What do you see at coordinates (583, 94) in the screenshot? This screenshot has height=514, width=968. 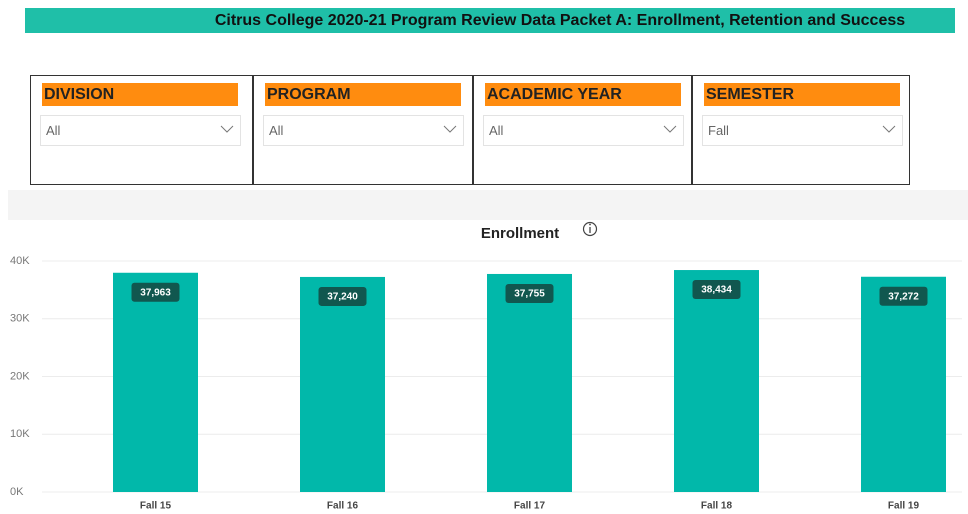 I see `filter-label: ACADEMIC YEAR` at bounding box center [583, 94].